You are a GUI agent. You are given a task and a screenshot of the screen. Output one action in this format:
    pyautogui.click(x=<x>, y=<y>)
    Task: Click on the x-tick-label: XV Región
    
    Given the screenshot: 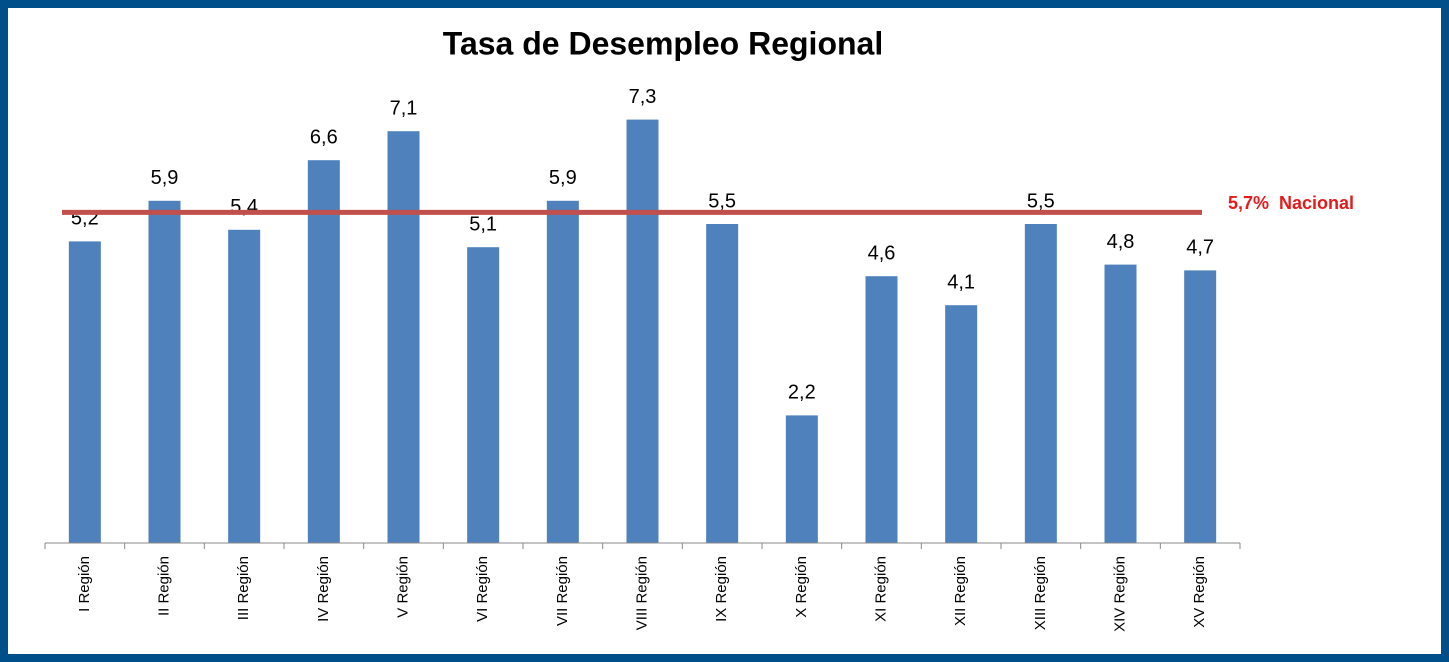 What is the action you would take?
    pyautogui.click(x=1199, y=592)
    